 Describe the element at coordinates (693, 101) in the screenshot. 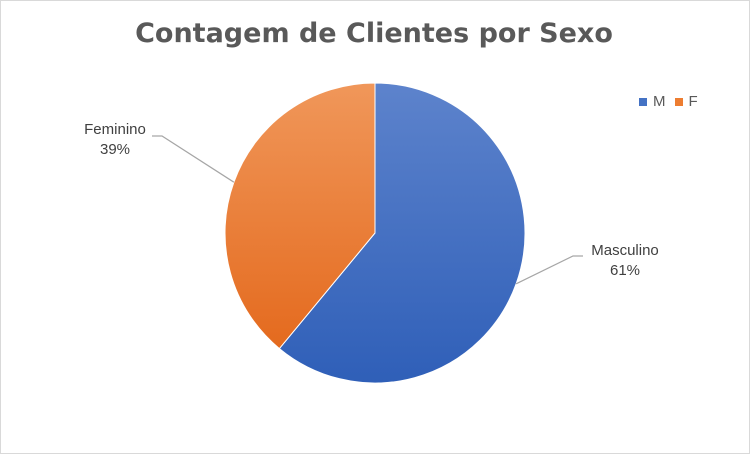

I see `legend-label-f: F` at that location.